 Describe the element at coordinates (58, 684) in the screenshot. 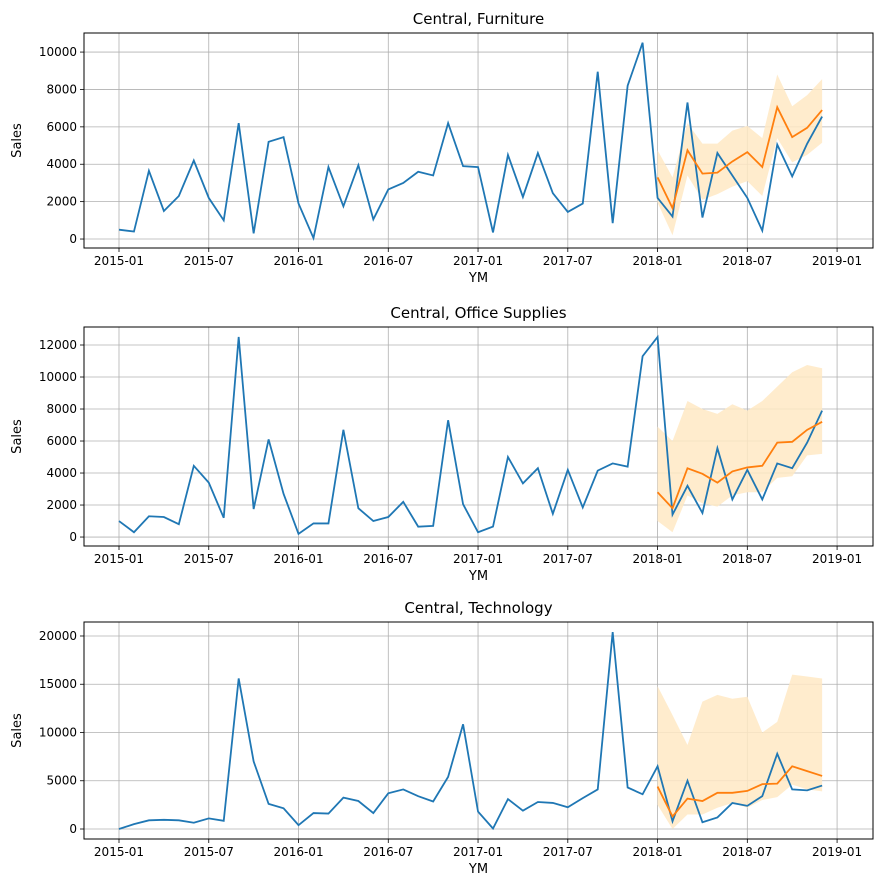

I see `y-tick-label: 15000` at that location.